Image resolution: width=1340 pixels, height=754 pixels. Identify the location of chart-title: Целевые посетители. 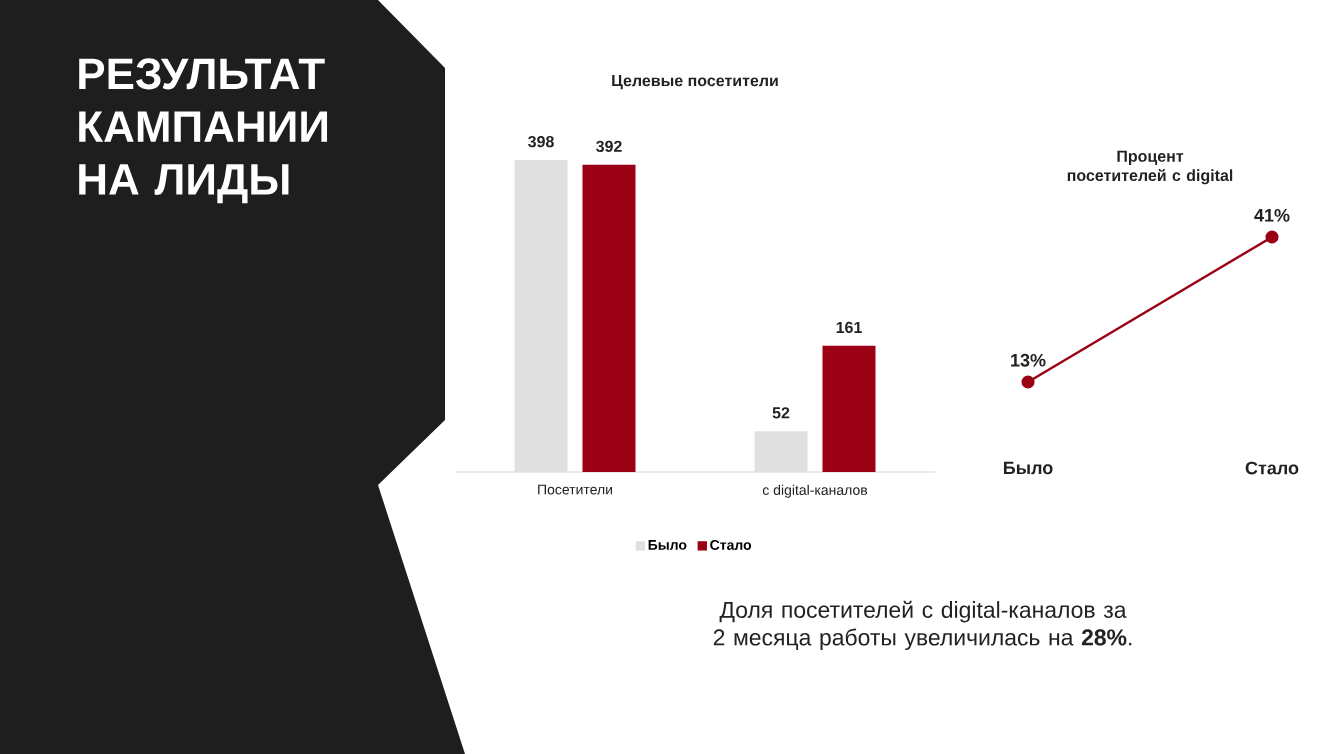
(695, 82).